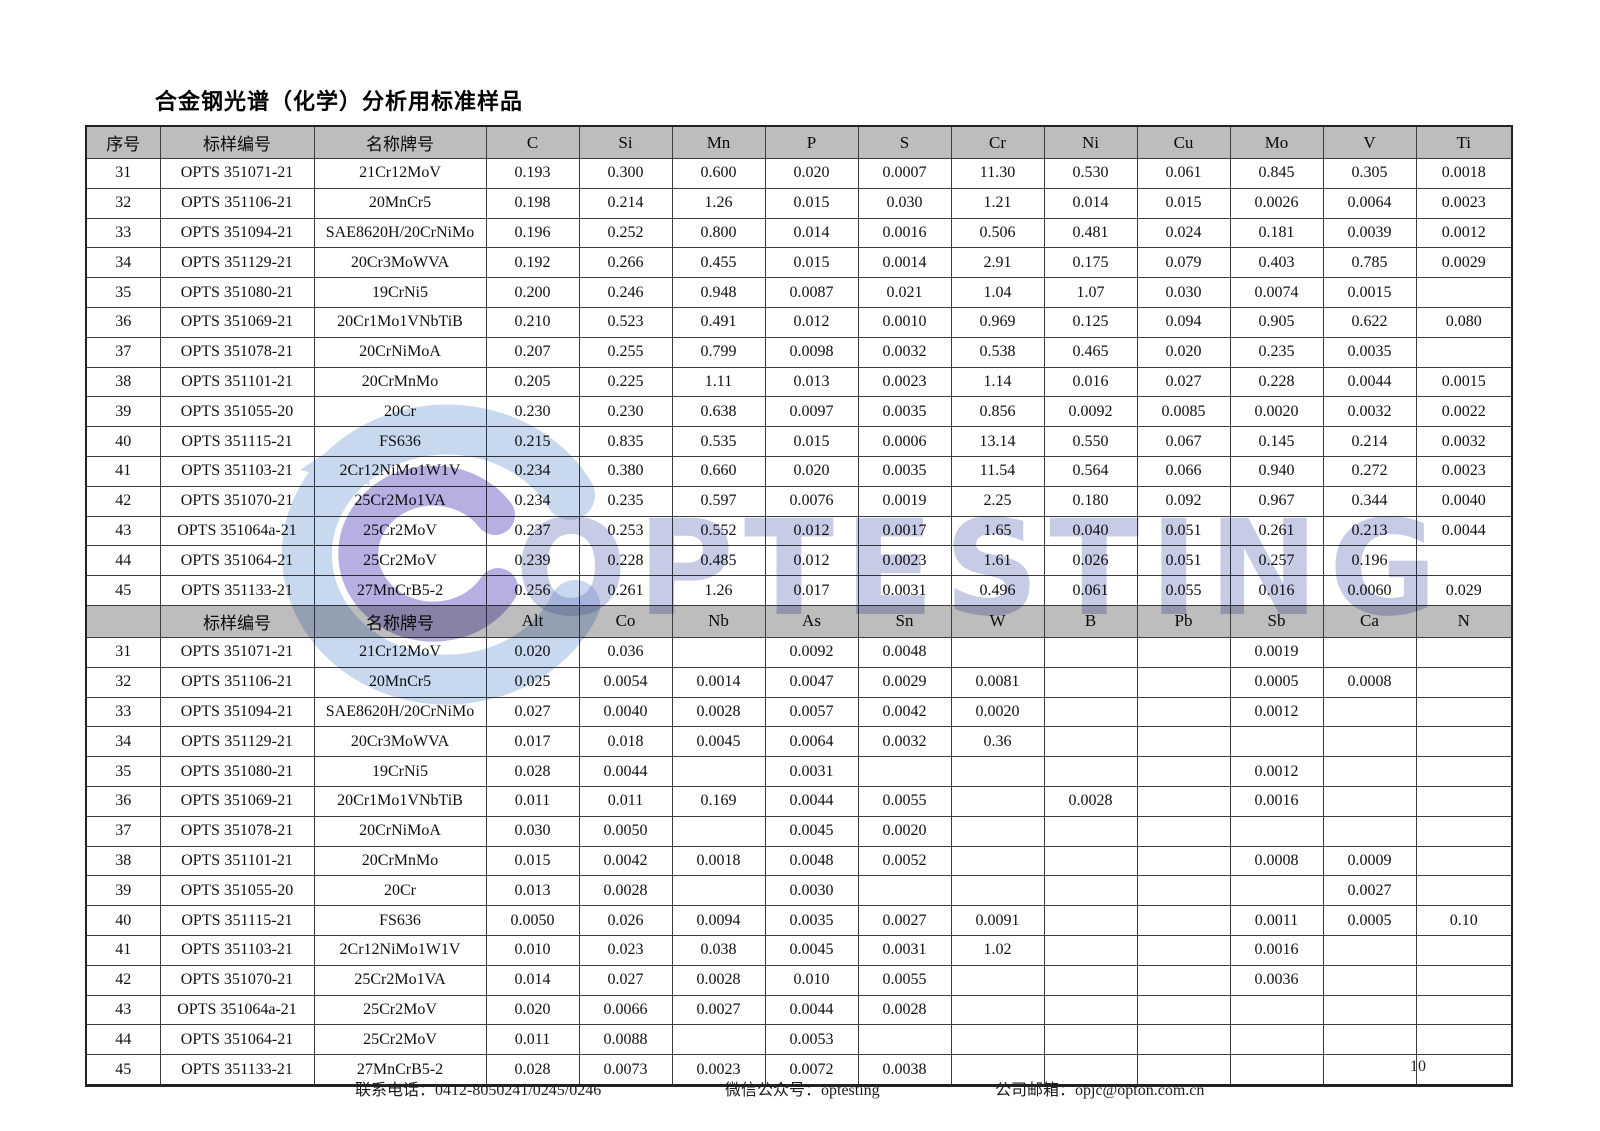  What do you see at coordinates (532, 441) in the screenshot?
I see `table-cell: 0.215` at bounding box center [532, 441].